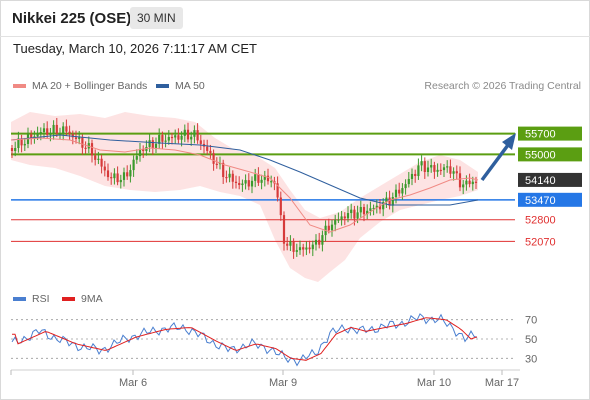  Describe the element at coordinates (19, 299) in the screenshot. I see `rsi-swatch` at that location.